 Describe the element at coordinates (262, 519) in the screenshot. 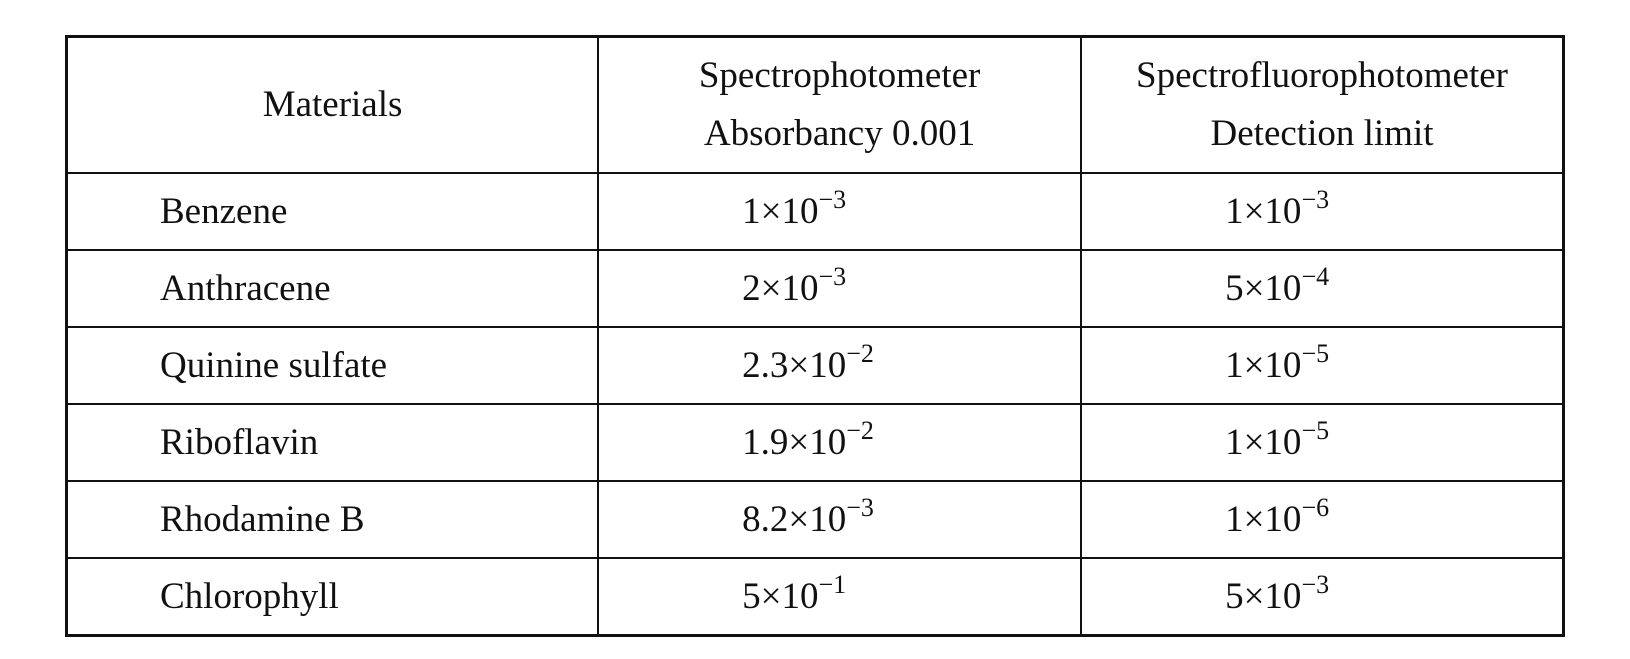

I see `material-name: Rhodamine B` at that location.